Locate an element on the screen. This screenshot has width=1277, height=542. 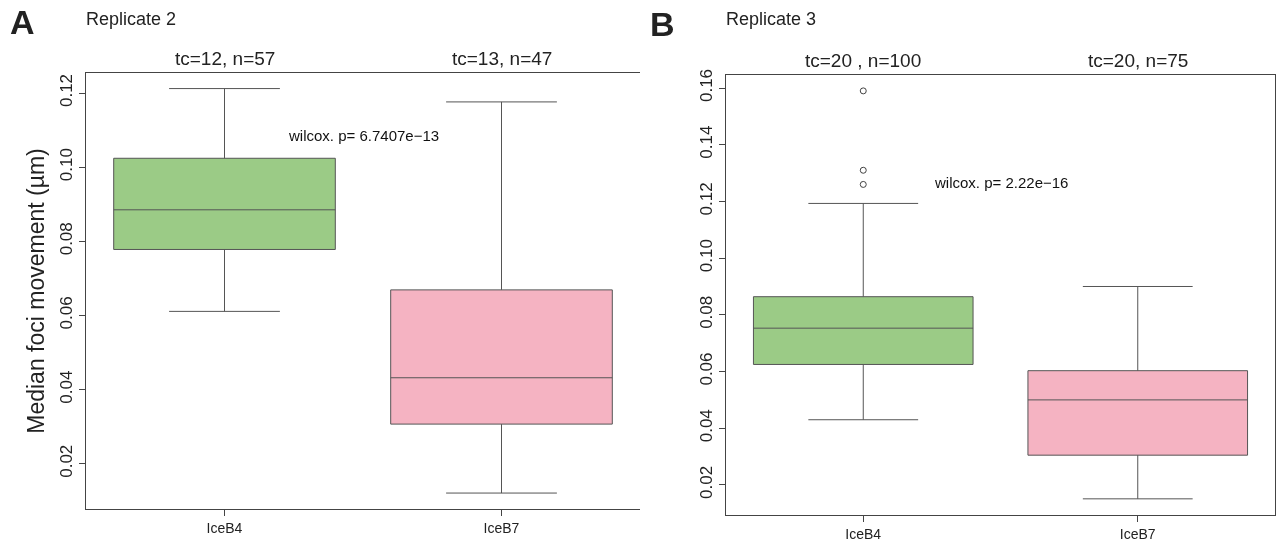
chart-title: Replicate 2 is located at coordinates (131, 18).